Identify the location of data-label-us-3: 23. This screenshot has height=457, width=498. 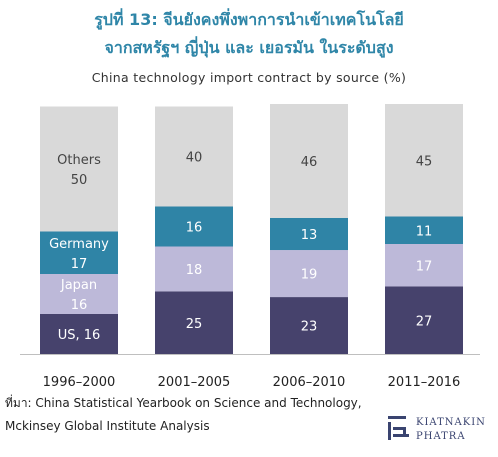
(309, 327).